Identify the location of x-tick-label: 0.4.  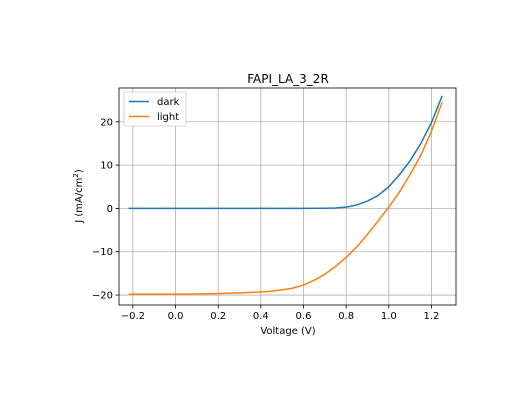
(261, 316).